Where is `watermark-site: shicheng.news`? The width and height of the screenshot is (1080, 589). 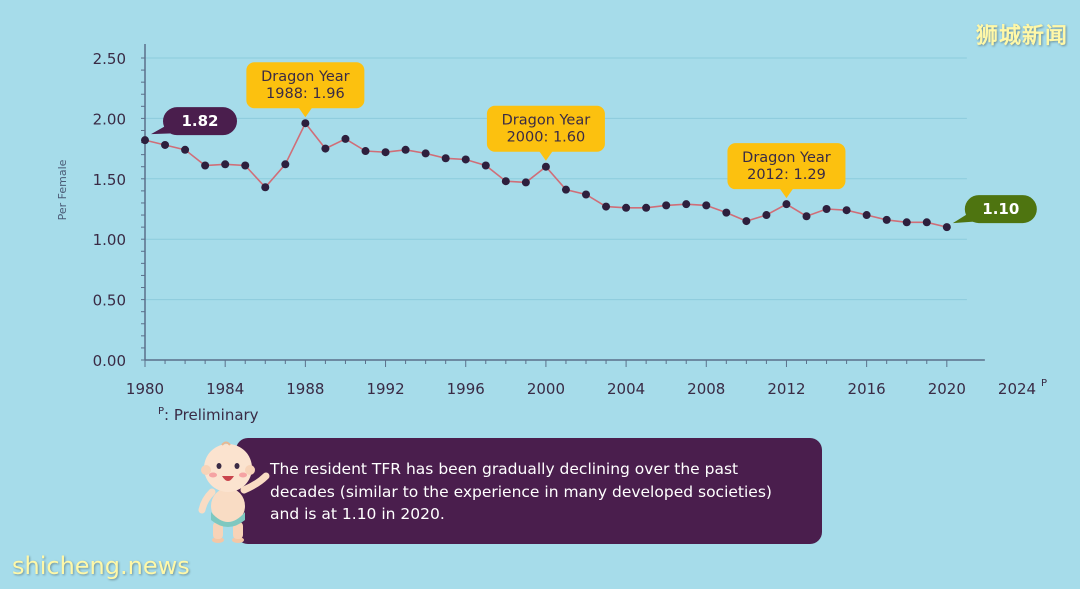 watermark-site: shicheng.news is located at coordinates (101, 566).